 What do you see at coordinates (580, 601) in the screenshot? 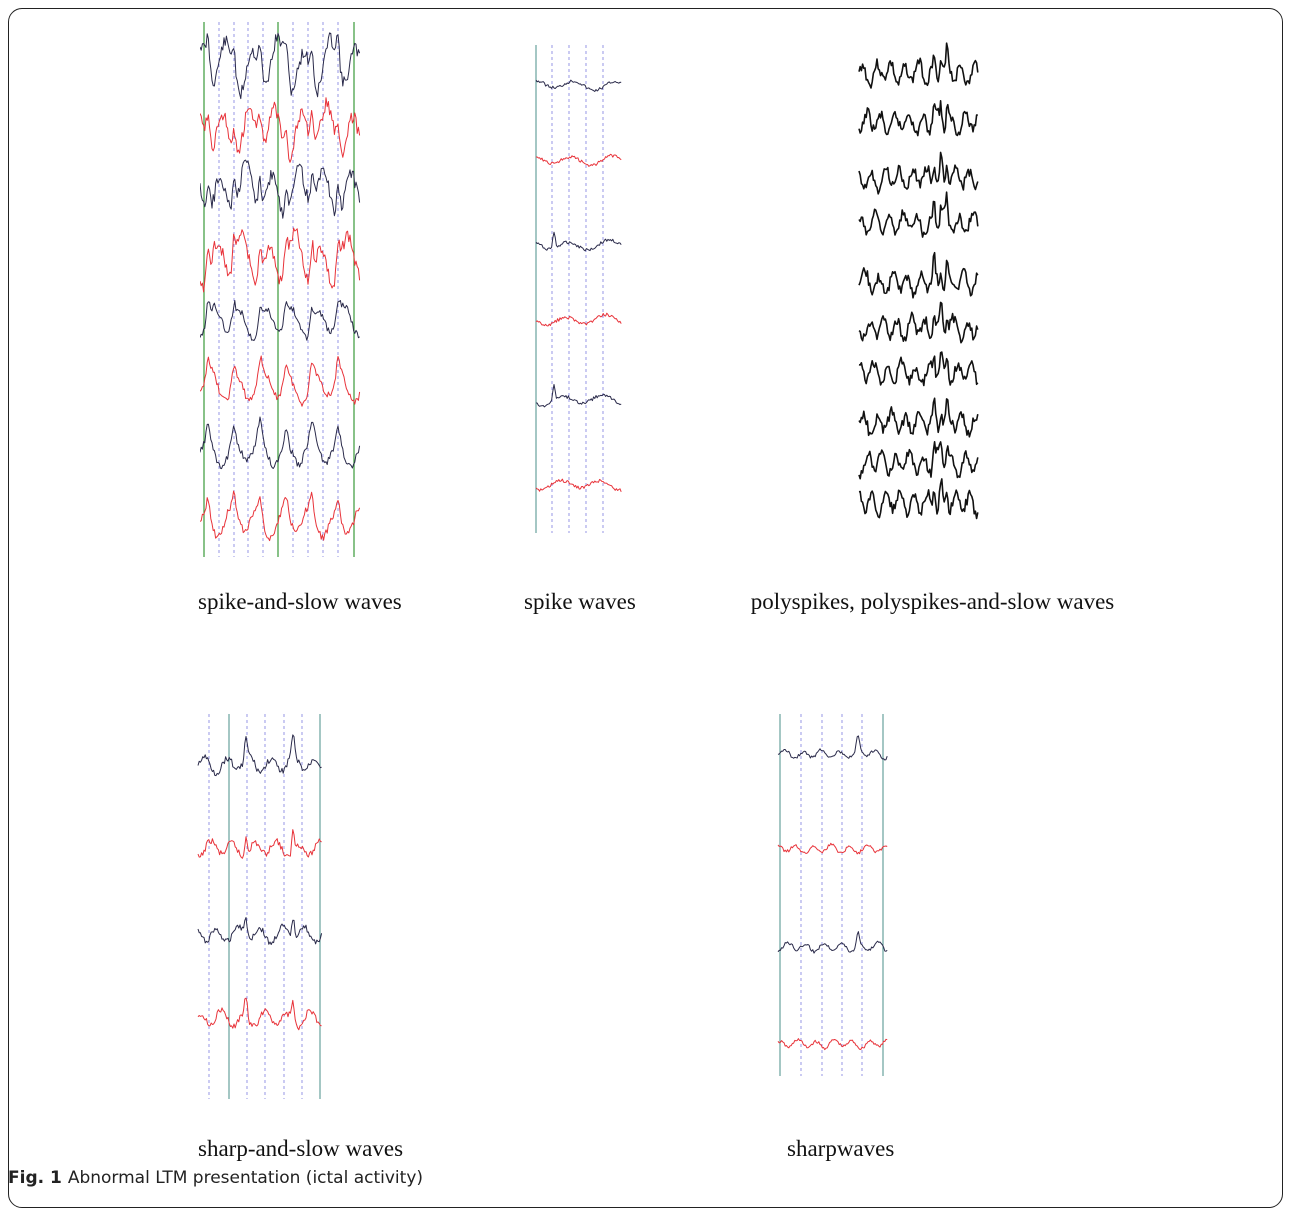
I see `label-spike: spike waves` at bounding box center [580, 601].